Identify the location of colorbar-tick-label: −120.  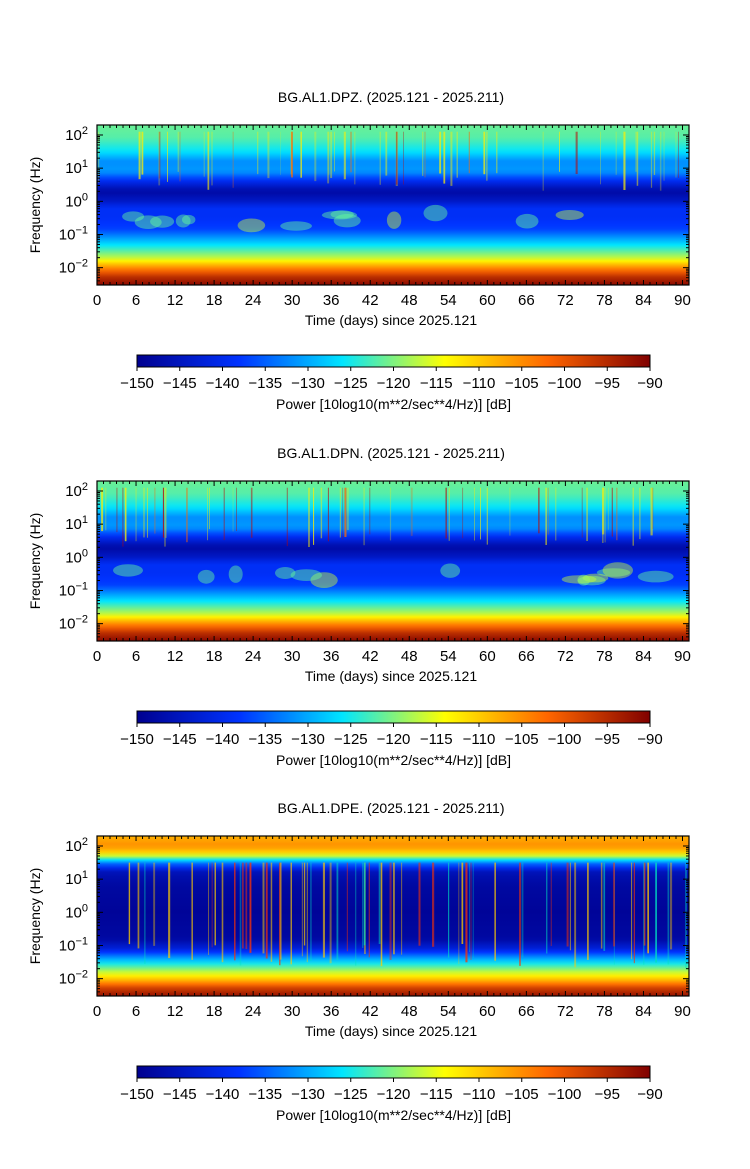
(394, 1094).